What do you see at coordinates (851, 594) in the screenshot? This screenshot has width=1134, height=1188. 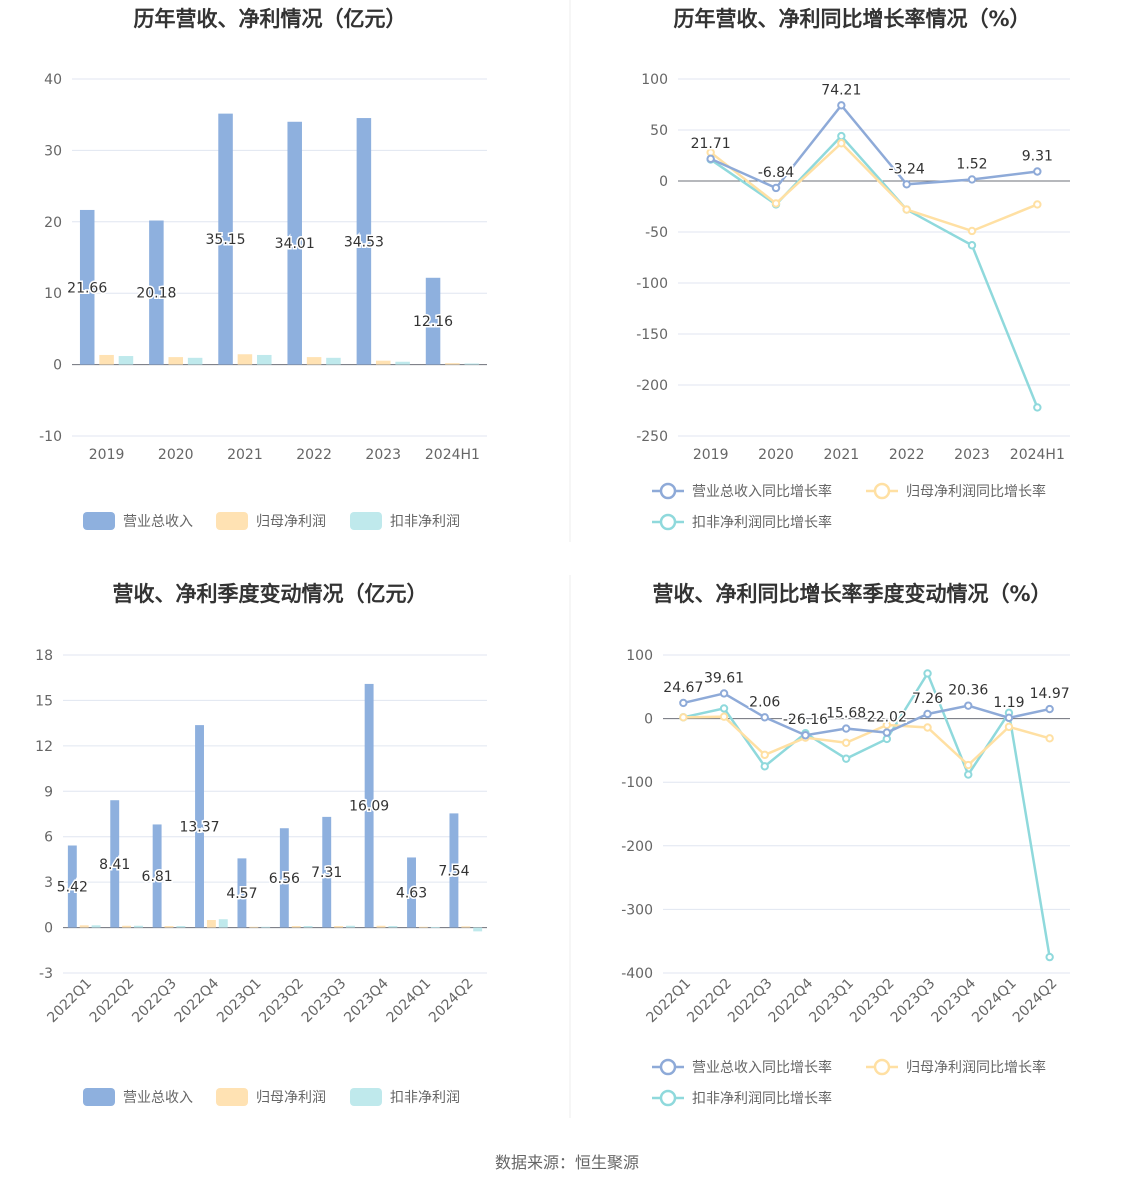 I see `chart-title: 营收、净利同比增长率季度变动情况（%）` at bounding box center [851, 594].